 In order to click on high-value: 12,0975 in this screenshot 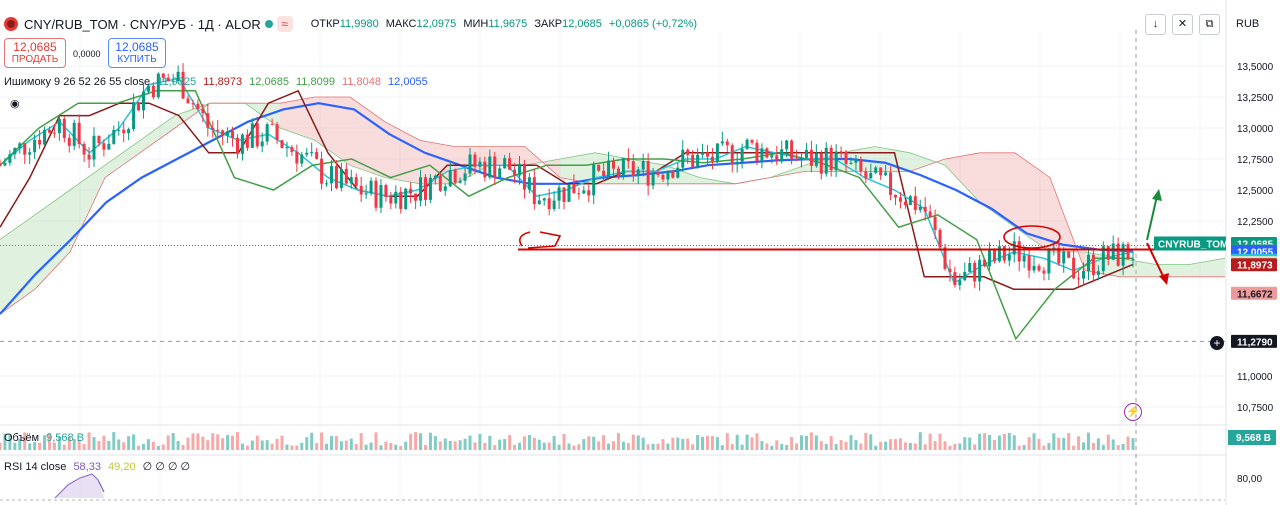, I will do `click(436, 24)`.